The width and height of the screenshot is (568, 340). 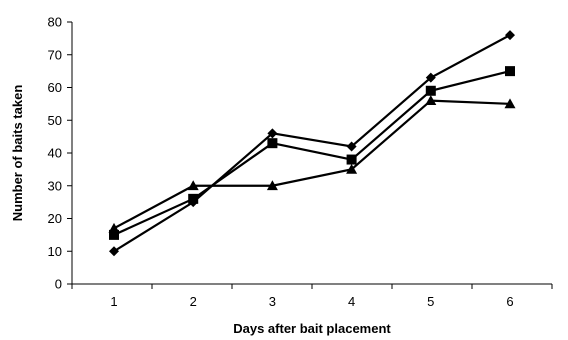 What do you see at coordinates (55, 218) in the screenshot?
I see `y-tick-label: 20` at bounding box center [55, 218].